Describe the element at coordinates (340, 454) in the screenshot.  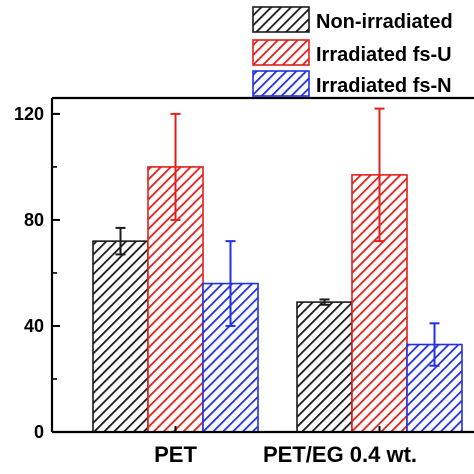
I see `x-tick-label: PET/EG 0.4 wt.` at that location.